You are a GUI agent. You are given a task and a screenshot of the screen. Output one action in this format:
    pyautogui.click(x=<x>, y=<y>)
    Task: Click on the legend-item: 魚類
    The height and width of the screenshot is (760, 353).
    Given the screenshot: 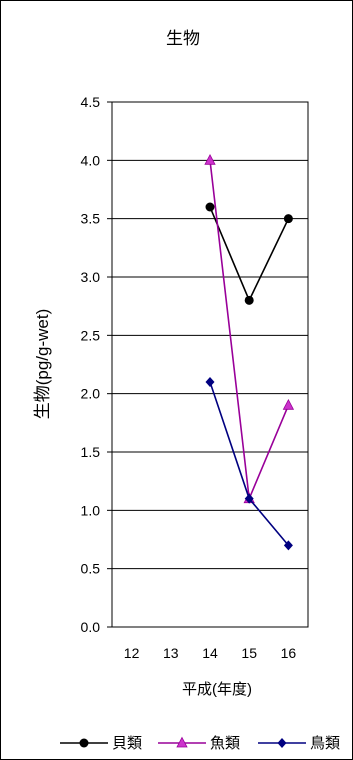 What is the action you would take?
    pyautogui.click(x=199, y=743)
    